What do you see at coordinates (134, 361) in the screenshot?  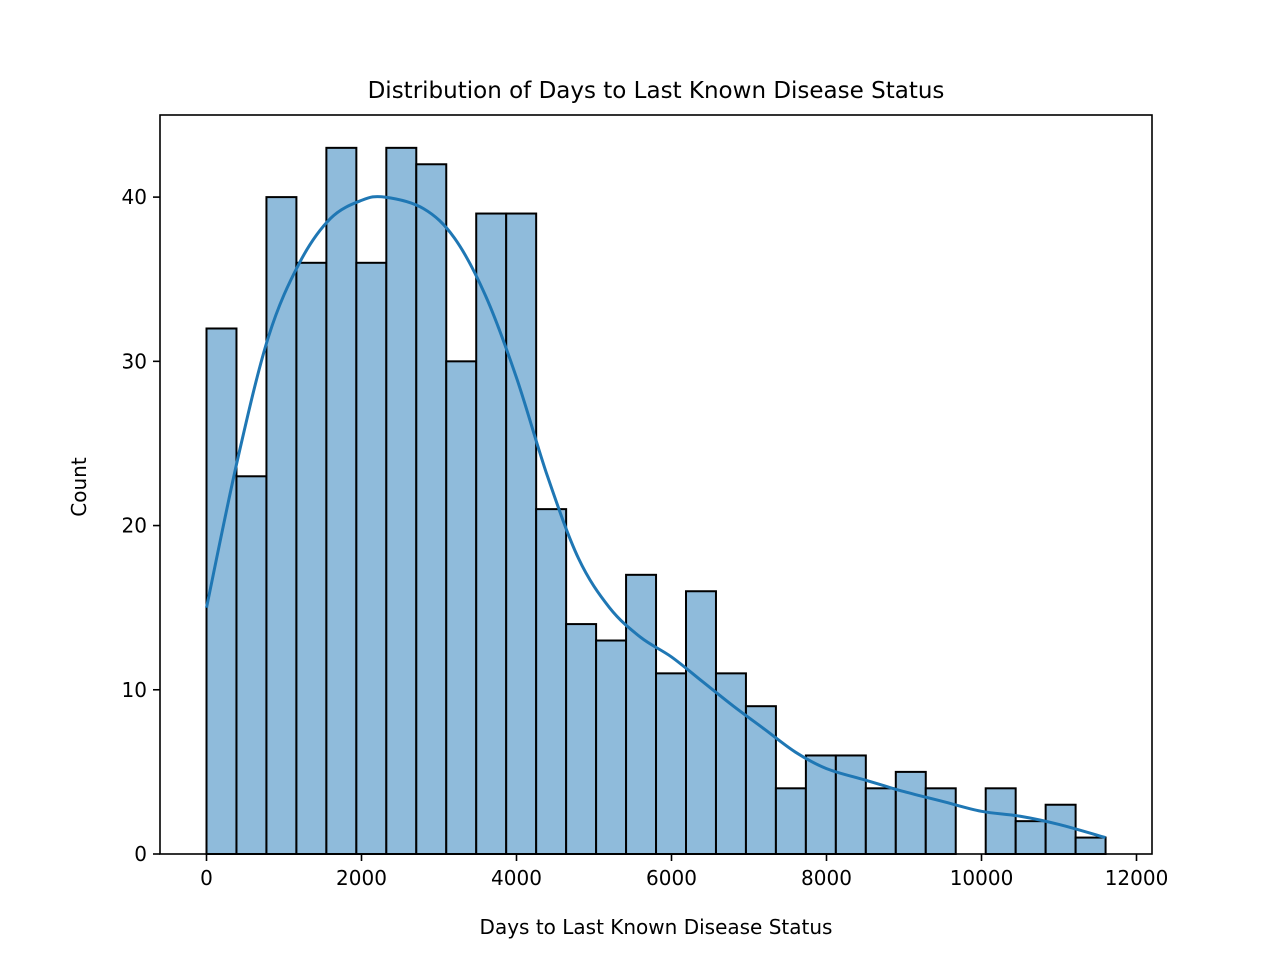 I see `y-tick-label: 30` at bounding box center [134, 361].